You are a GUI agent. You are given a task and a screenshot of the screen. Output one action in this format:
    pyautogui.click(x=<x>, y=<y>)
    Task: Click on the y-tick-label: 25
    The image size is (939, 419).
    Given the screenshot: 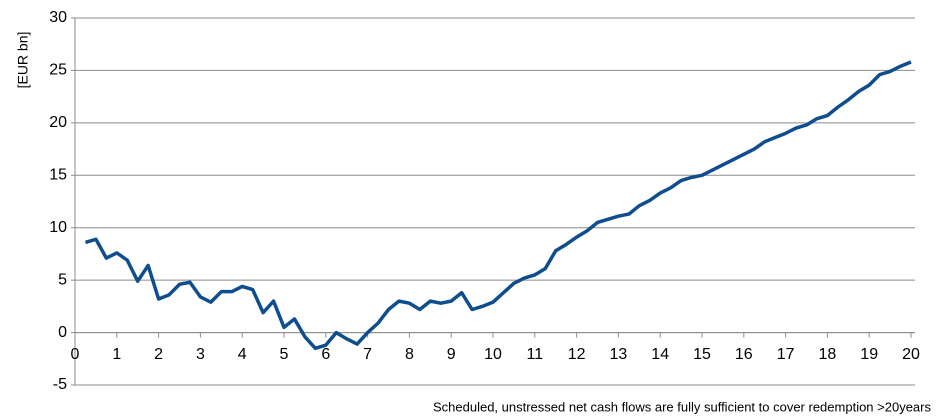 What is the action you would take?
    pyautogui.click(x=58, y=70)
    